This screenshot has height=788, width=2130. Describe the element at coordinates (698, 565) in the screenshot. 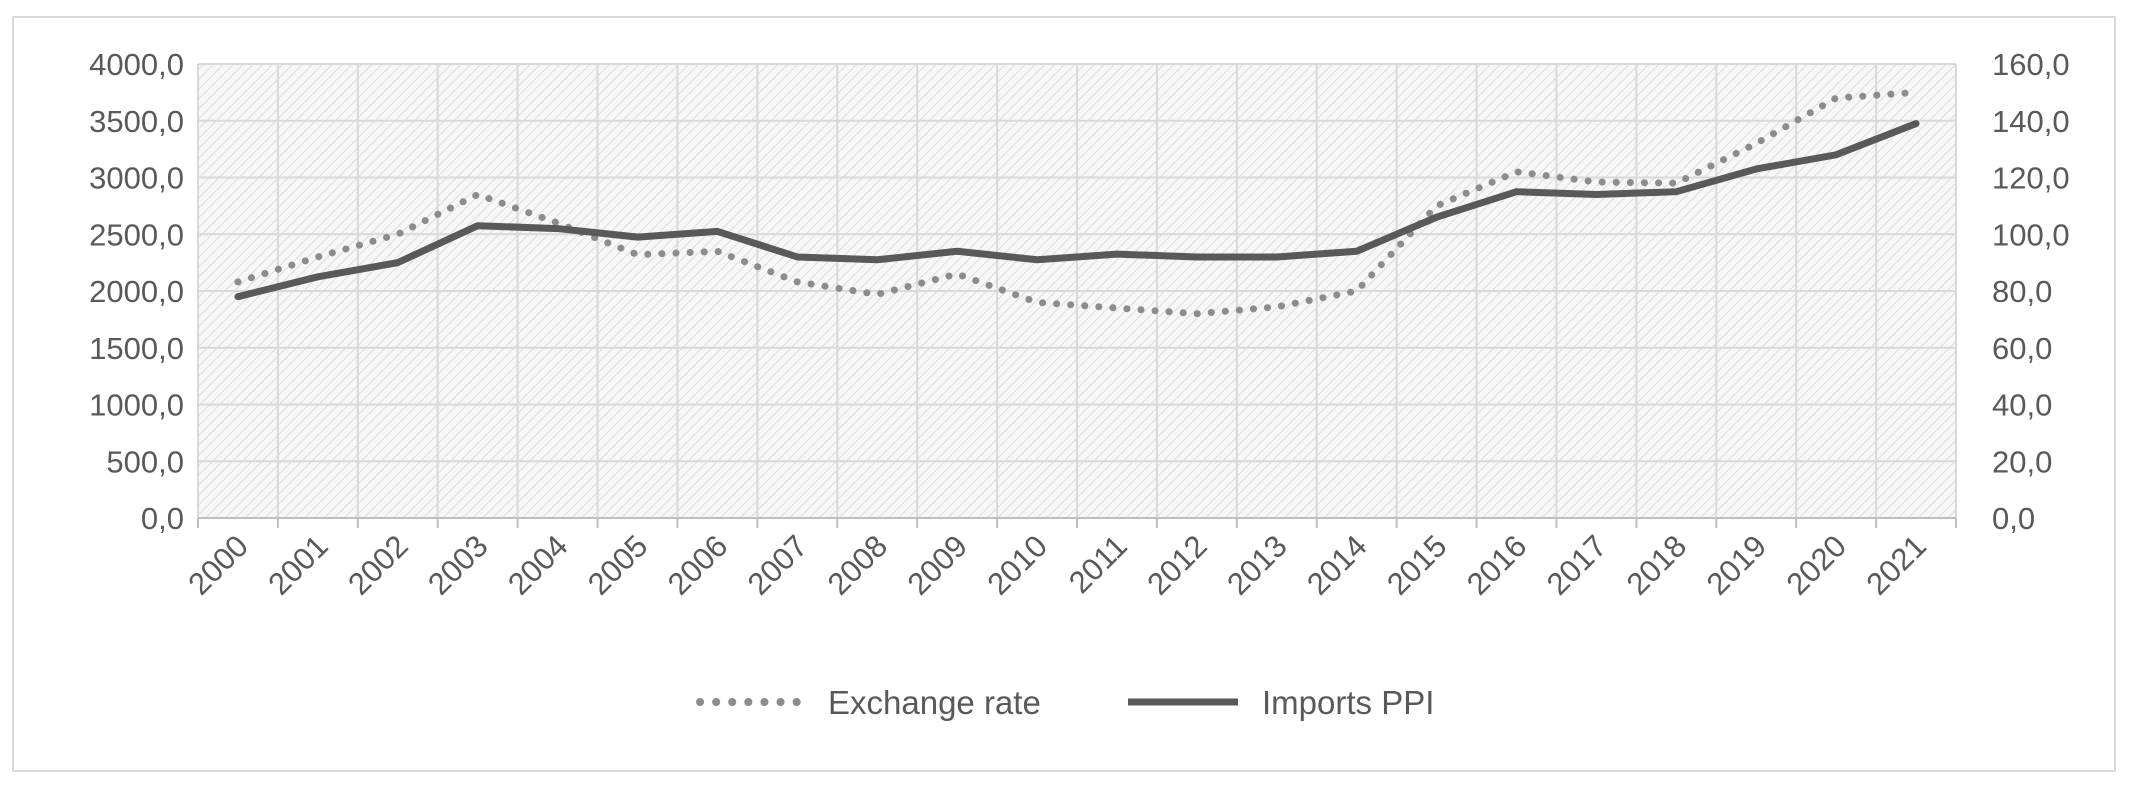

I see `x-tick-label: 2006` at that location.